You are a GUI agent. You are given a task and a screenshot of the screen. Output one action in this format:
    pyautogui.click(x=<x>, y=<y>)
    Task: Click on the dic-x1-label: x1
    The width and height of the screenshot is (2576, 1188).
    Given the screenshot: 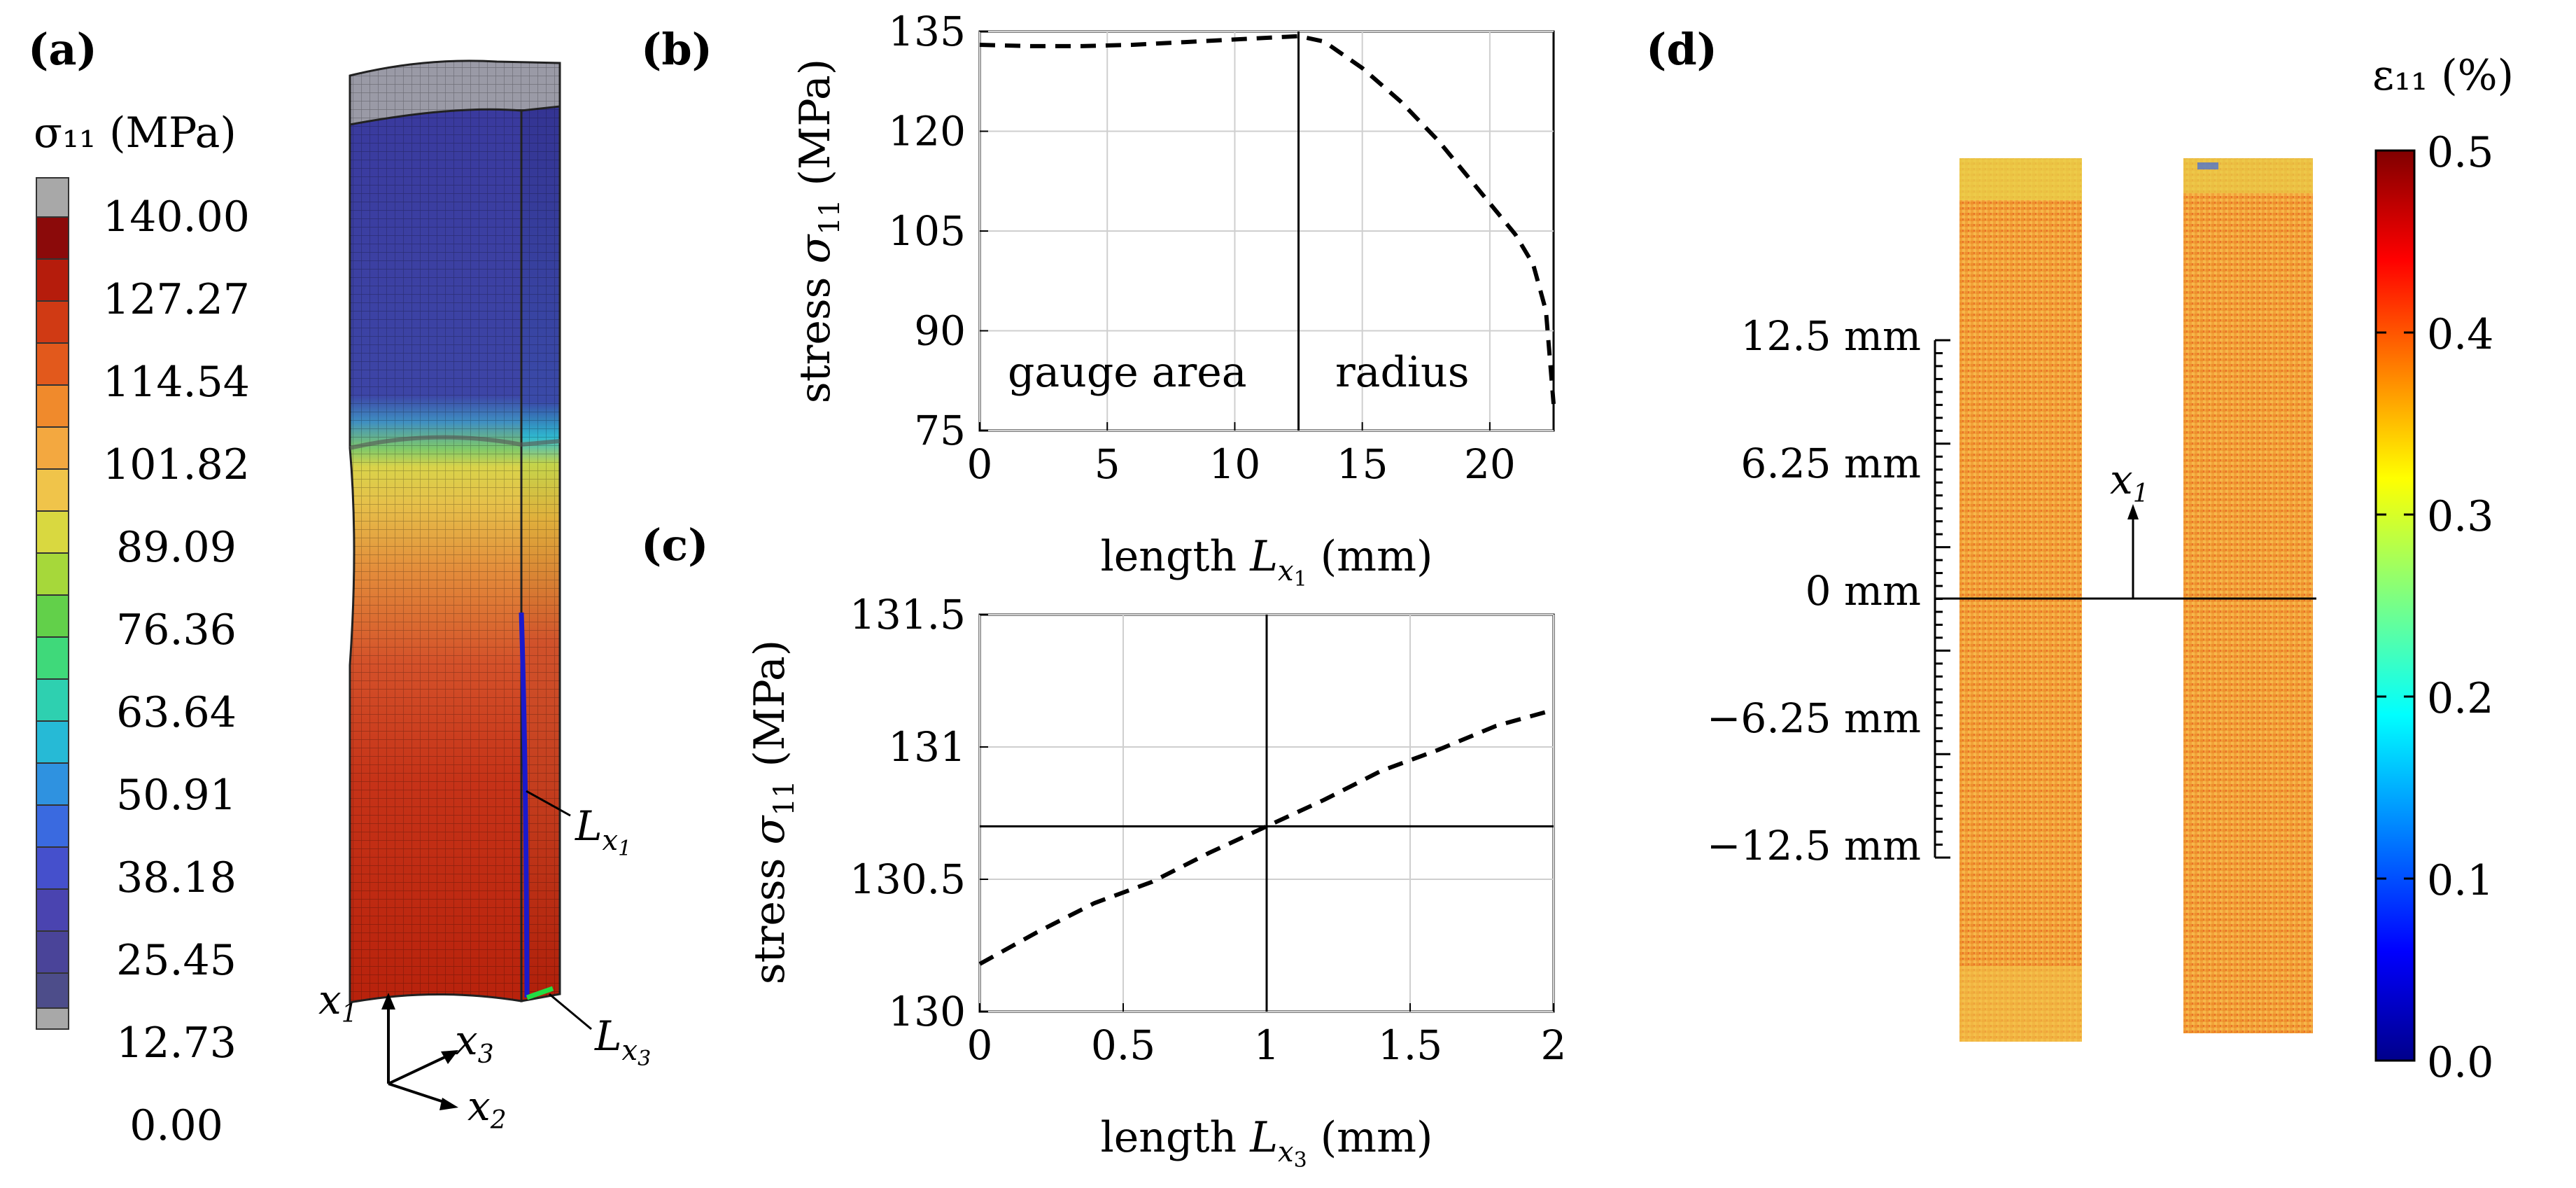 What is the action you would take?
    pyautogui.click(x=2129, y=482)
    